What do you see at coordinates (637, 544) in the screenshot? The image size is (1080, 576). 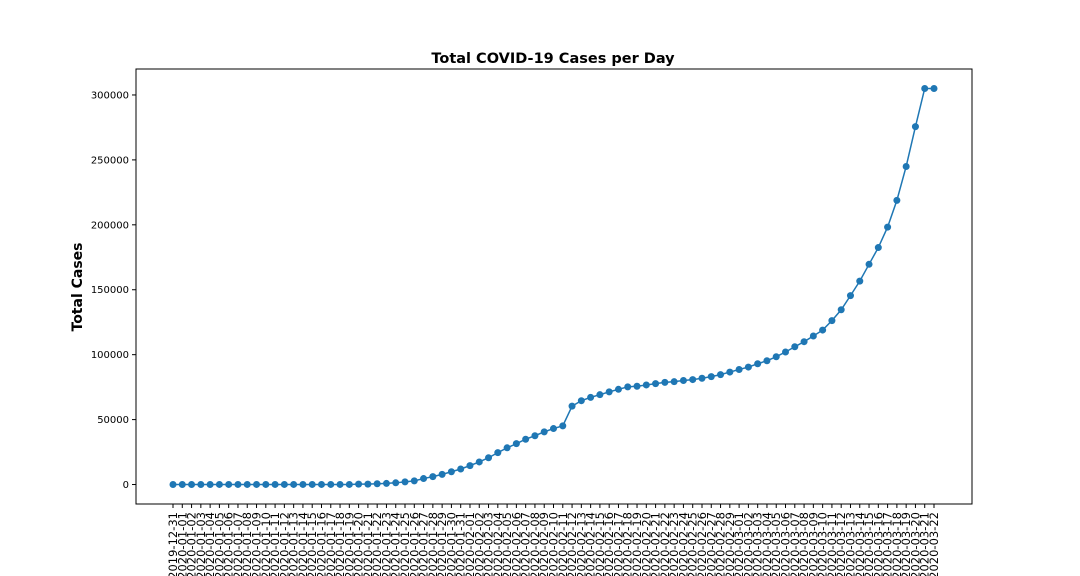 I see `x-tick-label: 2020-02-19` at bounding box center [637, 544].